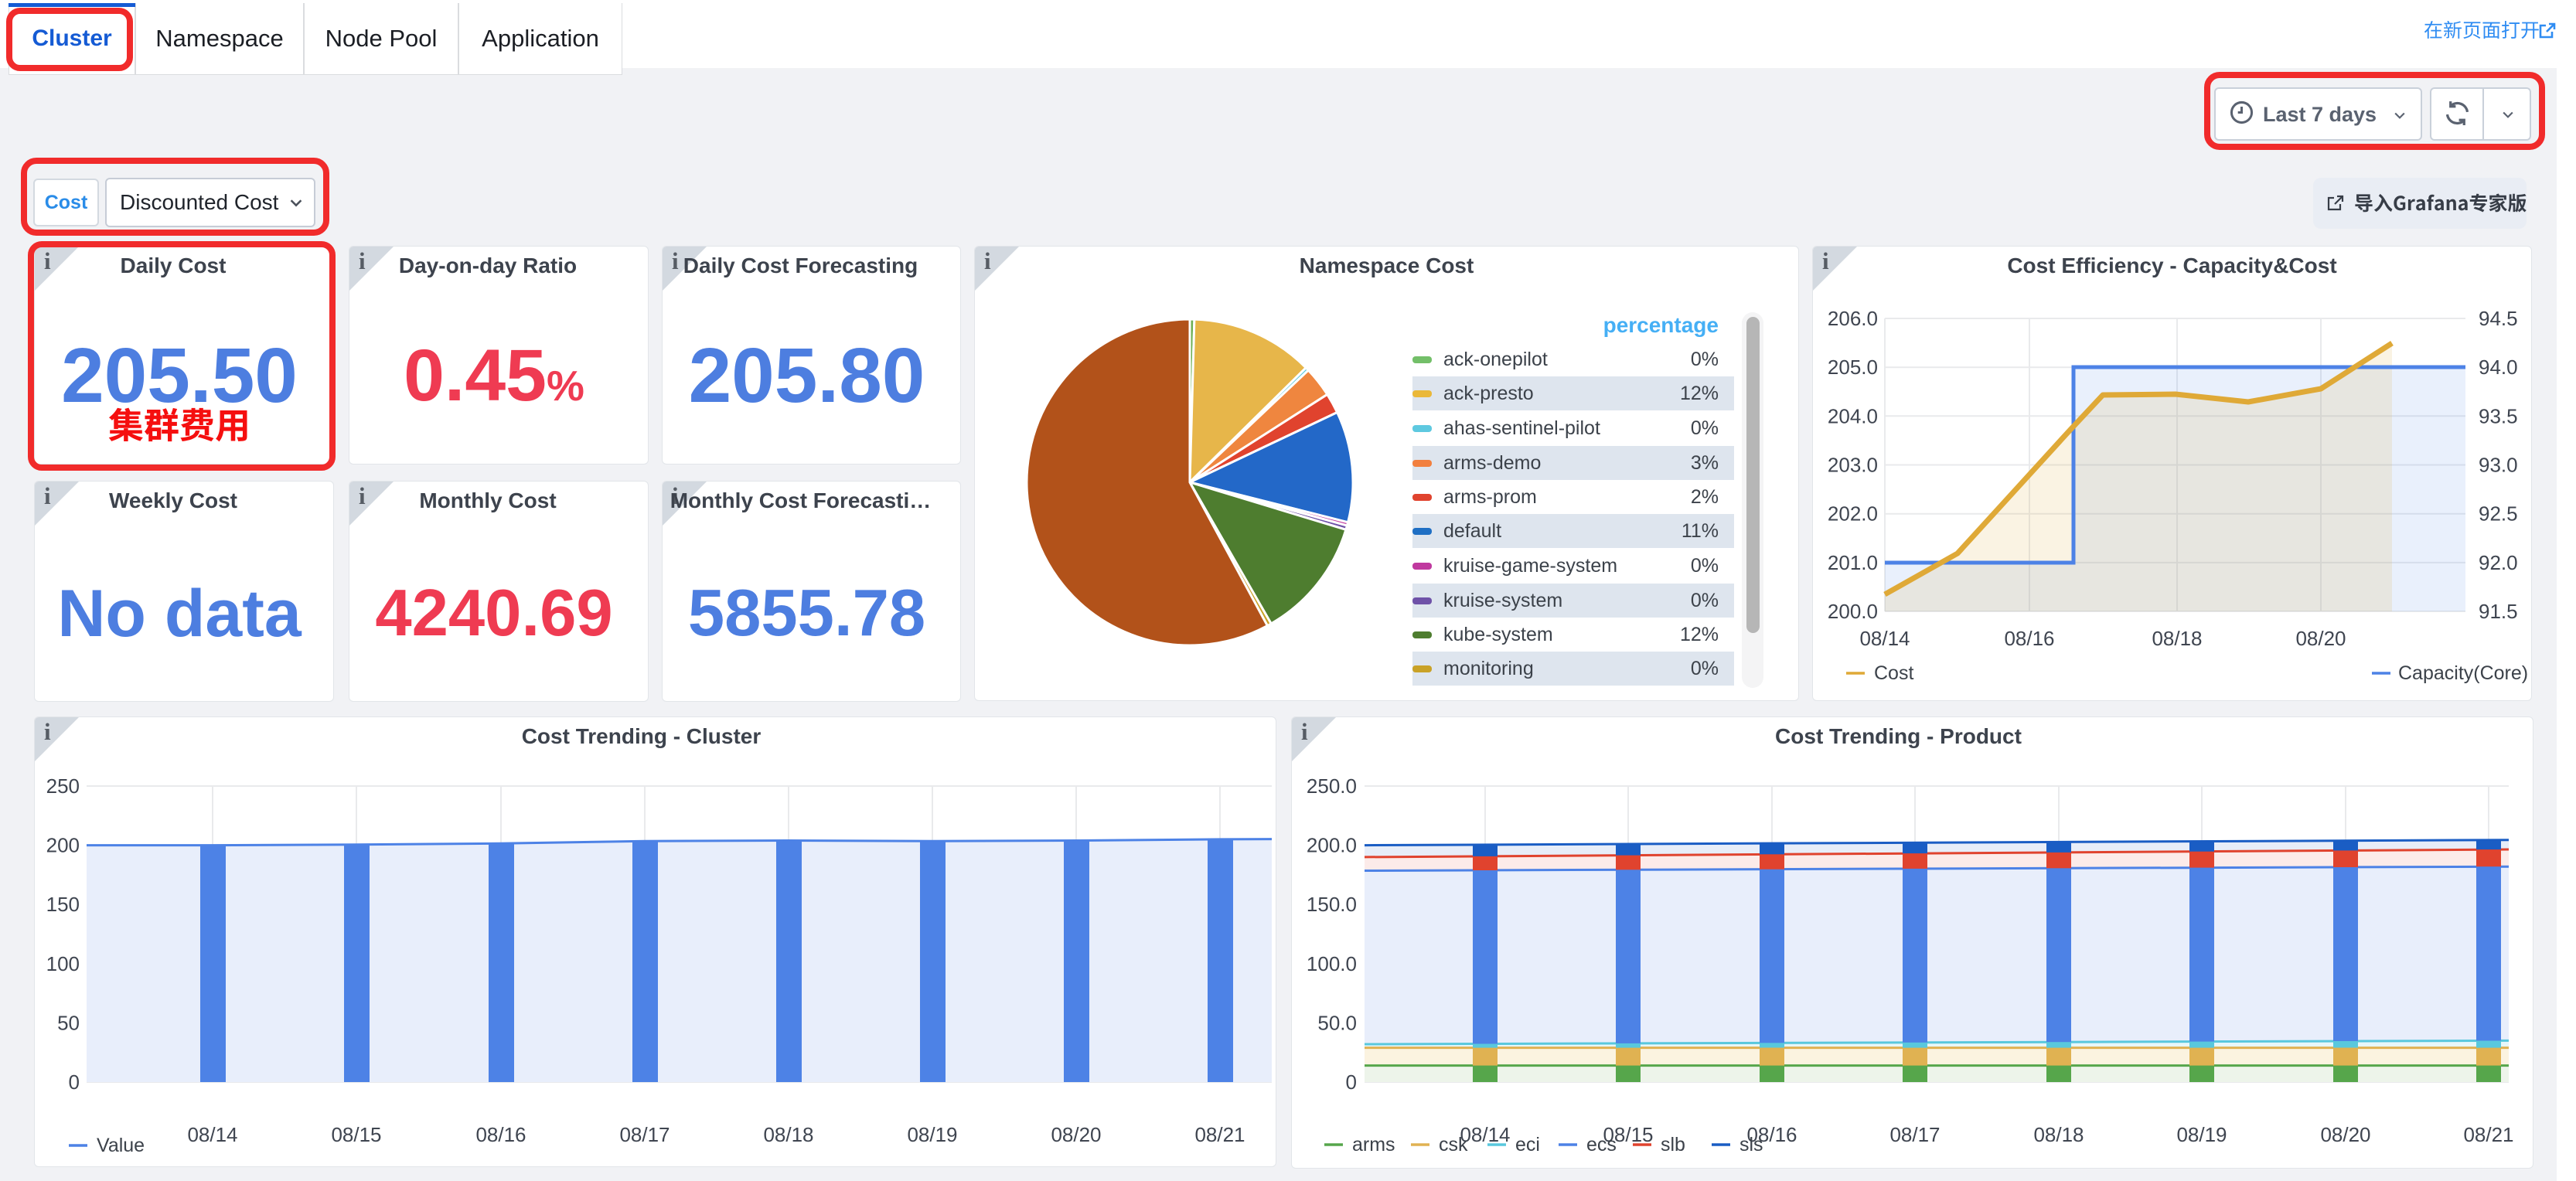  I want to click on svg-text: 93.0, so click(2498, 465).